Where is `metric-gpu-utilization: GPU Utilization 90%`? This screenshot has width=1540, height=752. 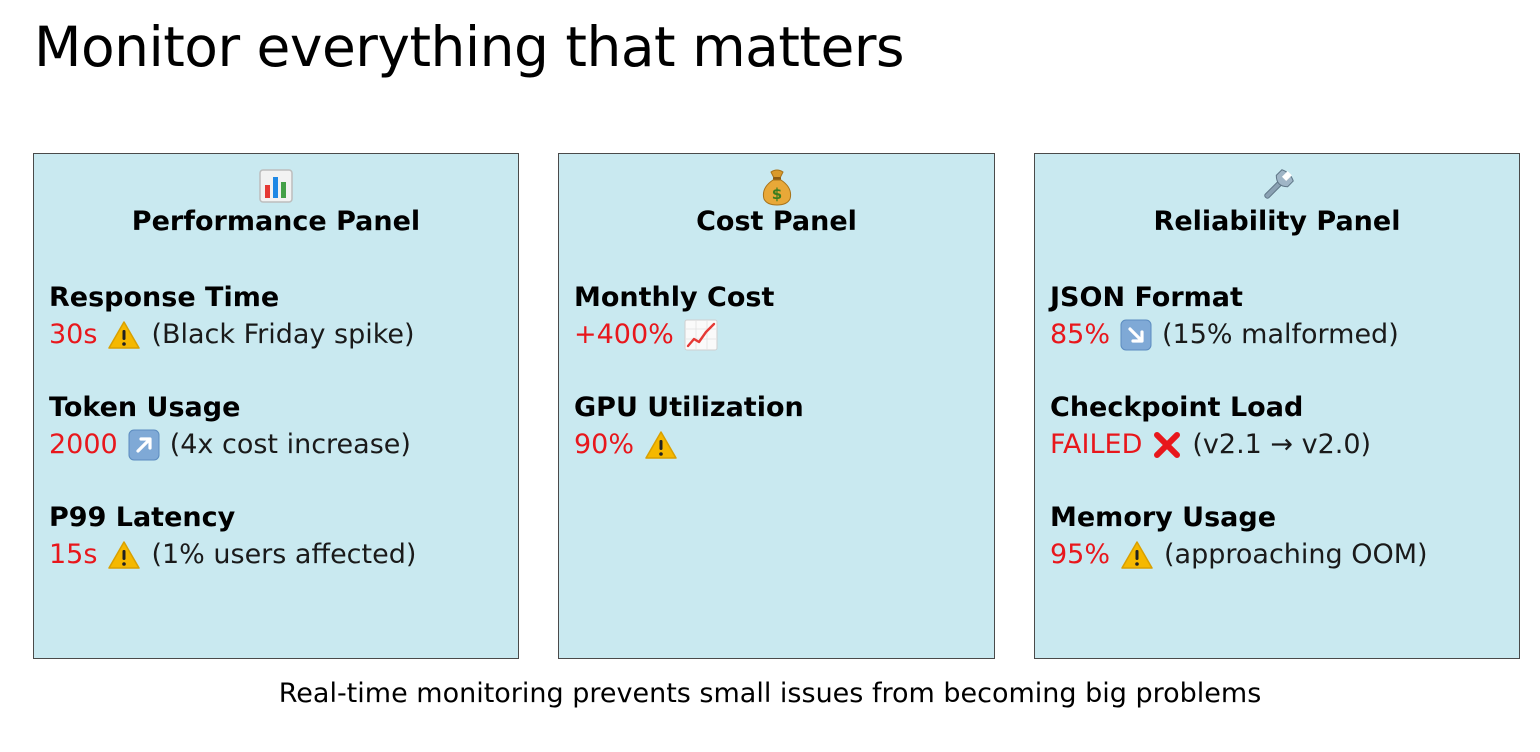 metric-gpu-utilization: GPU Utilization 90% is located at coordinates (780, 427).